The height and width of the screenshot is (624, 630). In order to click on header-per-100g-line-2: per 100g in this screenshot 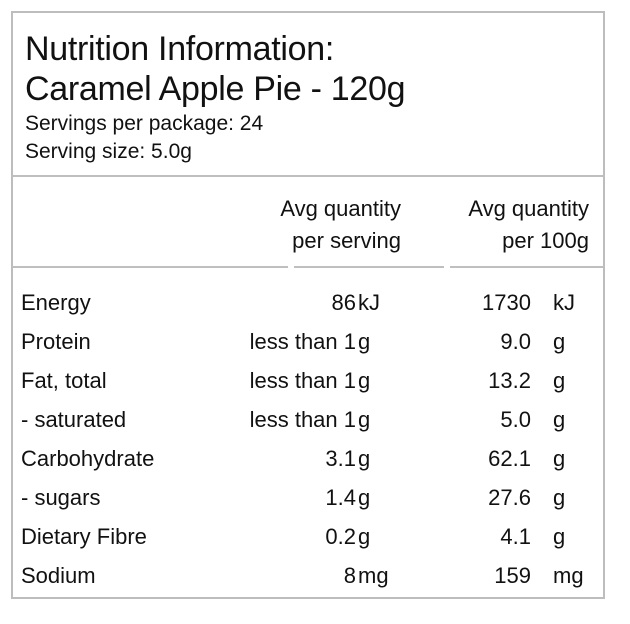, I will do `click(545, 240)`.